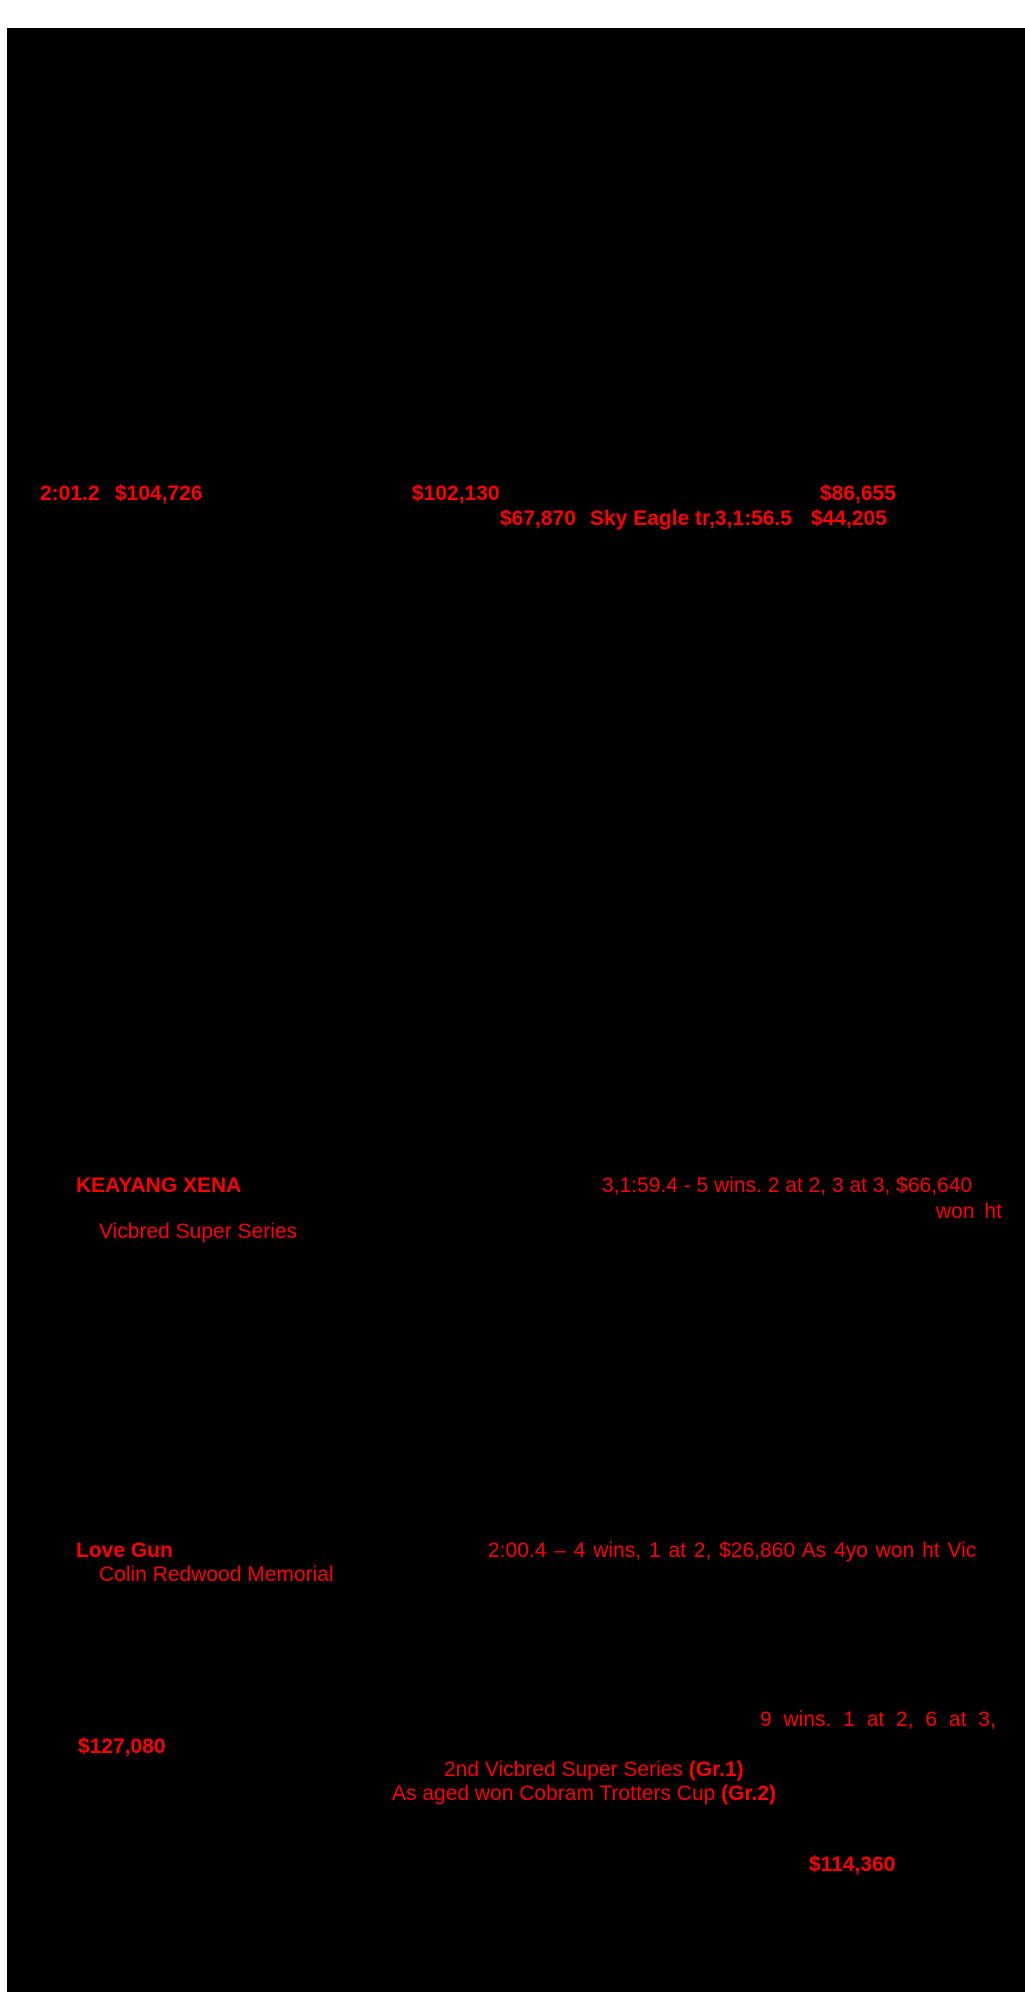 This screenshot has width=1025, height=2000. Describe the element at coordinates (716, 1769) in the screenshot. I see `progeny-placing-grade: (Gr.1)` at that location.